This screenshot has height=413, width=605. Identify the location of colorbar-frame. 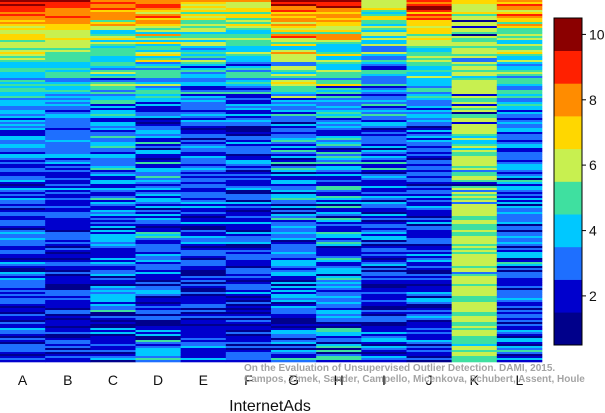
(568, 181).